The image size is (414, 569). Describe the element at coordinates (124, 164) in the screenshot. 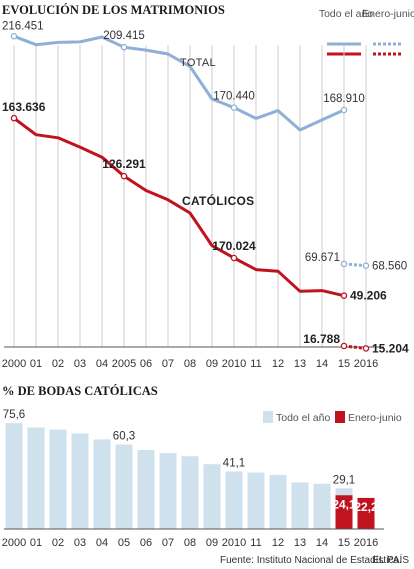

I see `data-label: 126.291` at that location.